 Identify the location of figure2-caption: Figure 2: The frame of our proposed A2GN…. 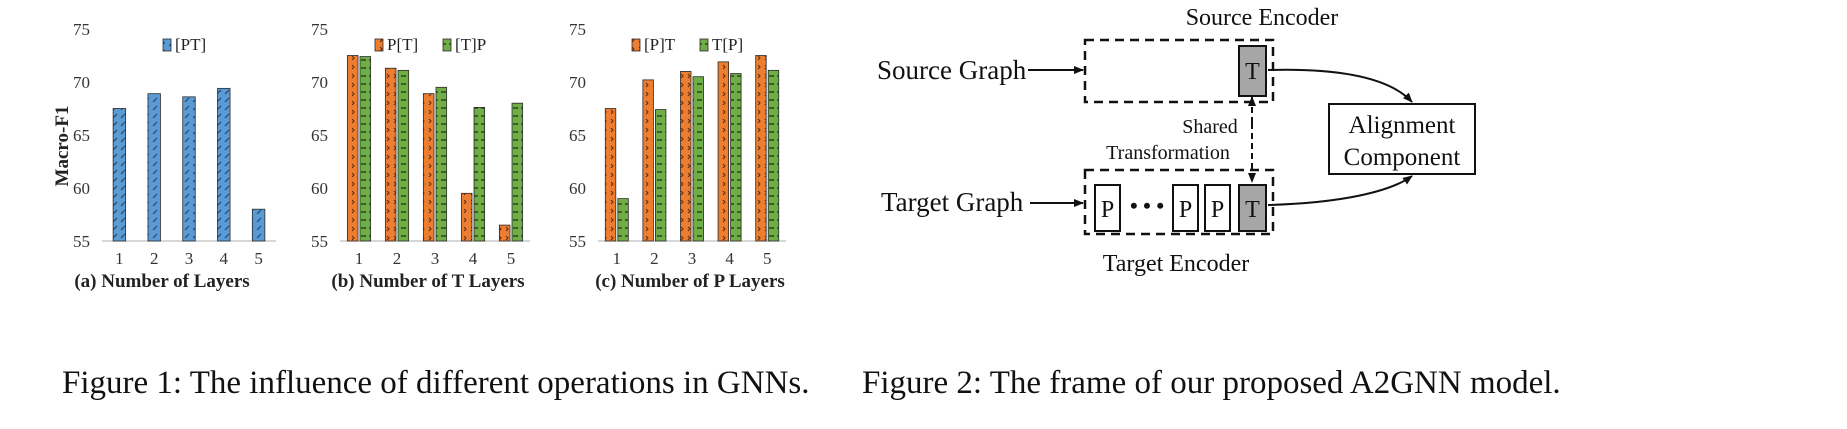
(1211, 383).